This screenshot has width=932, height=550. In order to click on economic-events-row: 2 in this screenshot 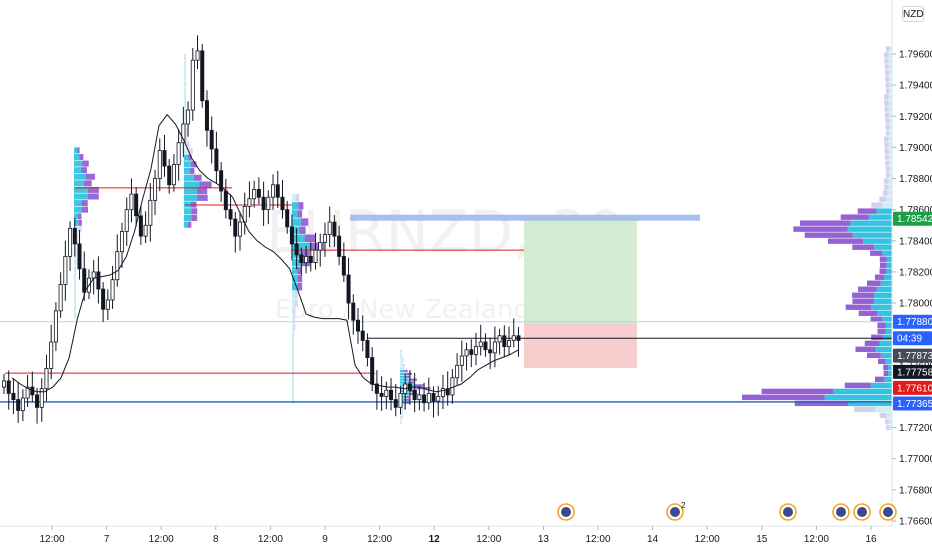, I will do `click(727, 511)`.